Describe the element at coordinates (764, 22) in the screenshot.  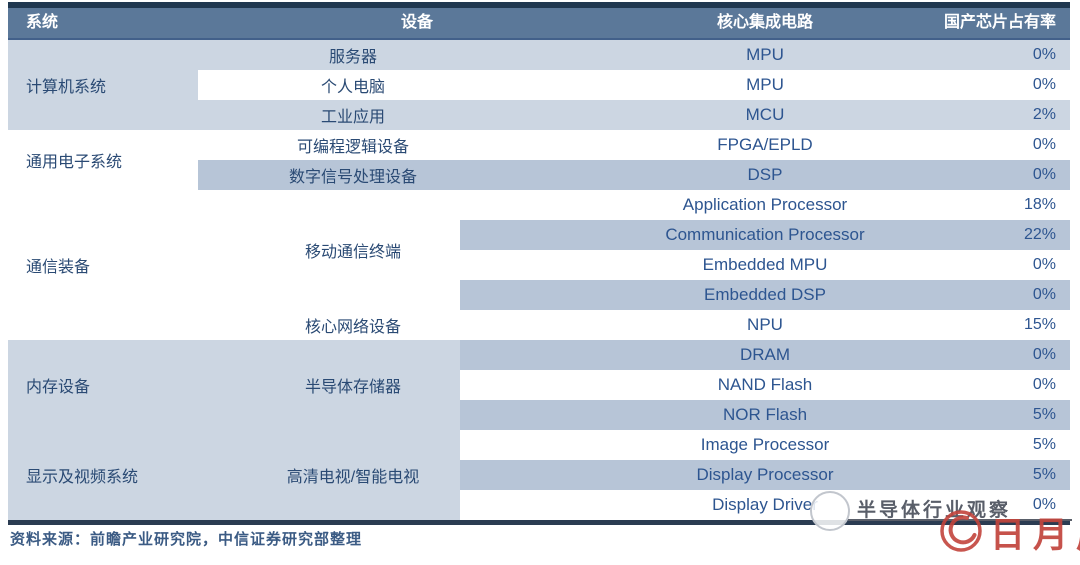
I see `header-core-ic: 核心集成电路` at that location.